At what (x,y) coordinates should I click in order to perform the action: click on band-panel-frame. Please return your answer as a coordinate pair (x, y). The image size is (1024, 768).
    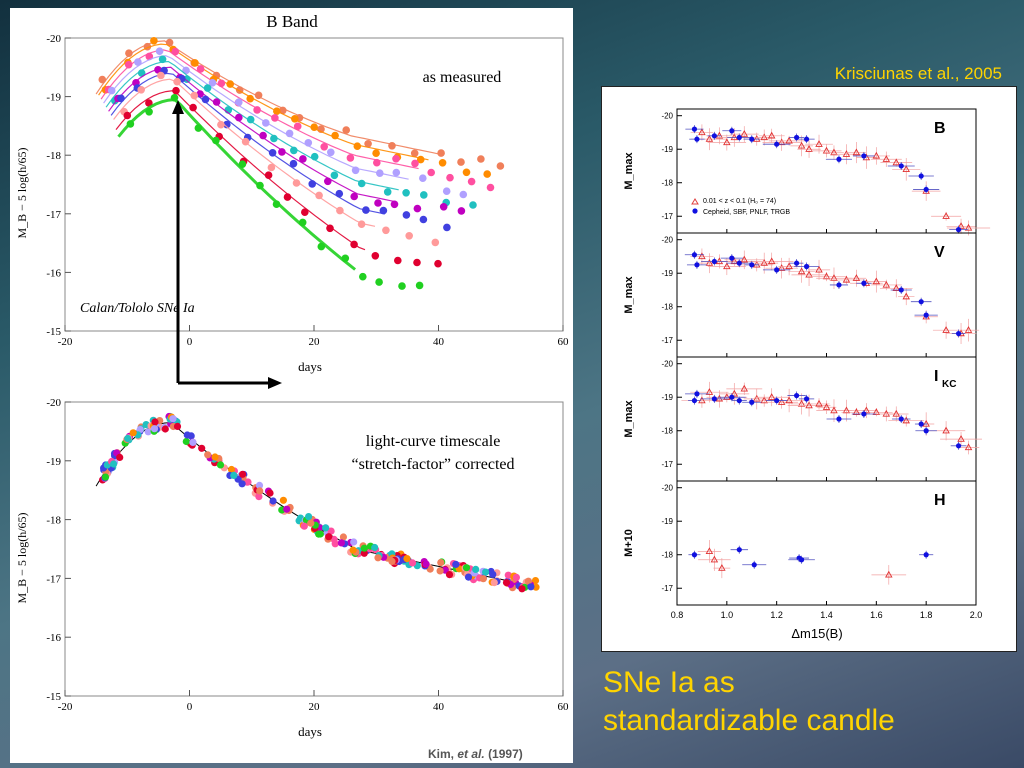
    Looking at the image, I should click on (826, 419).